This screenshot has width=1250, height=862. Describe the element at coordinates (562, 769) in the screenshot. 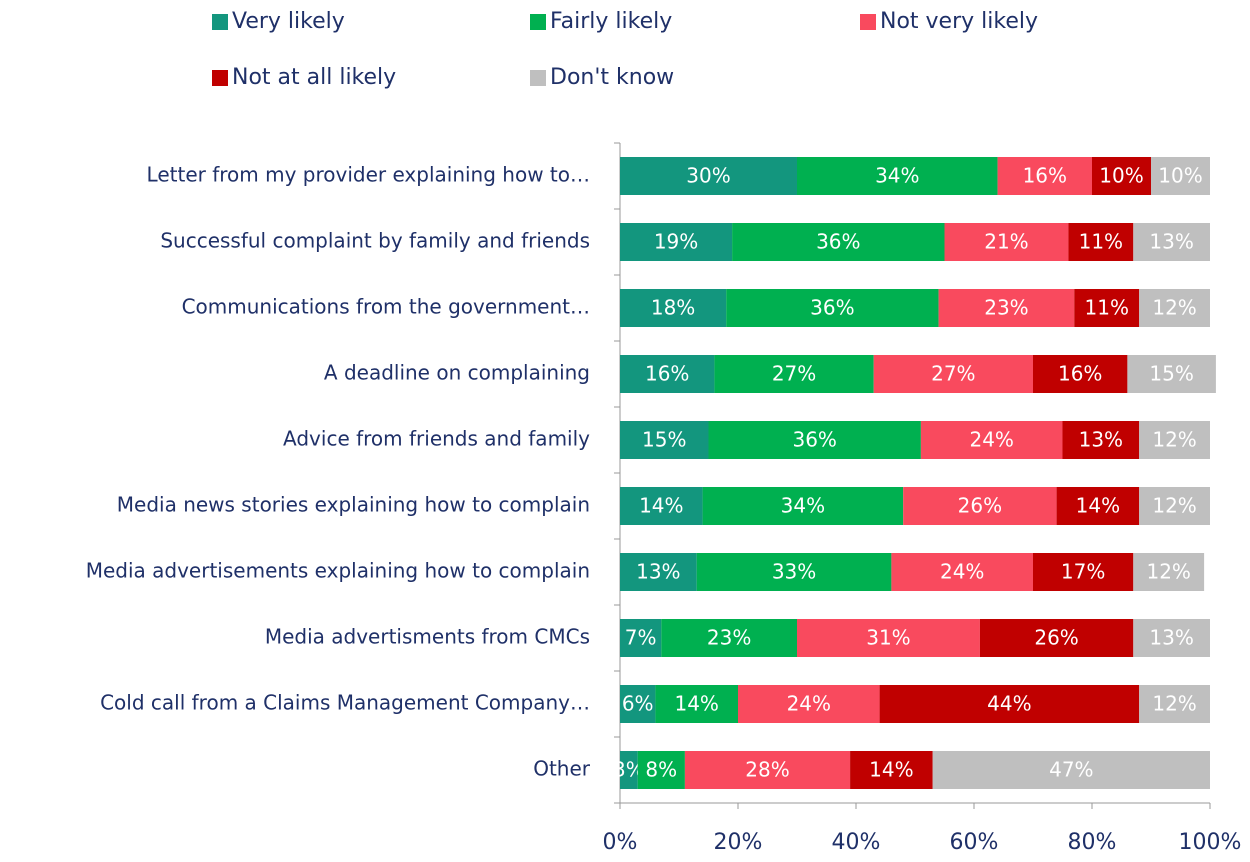

I see `category-label: Other` at that location.